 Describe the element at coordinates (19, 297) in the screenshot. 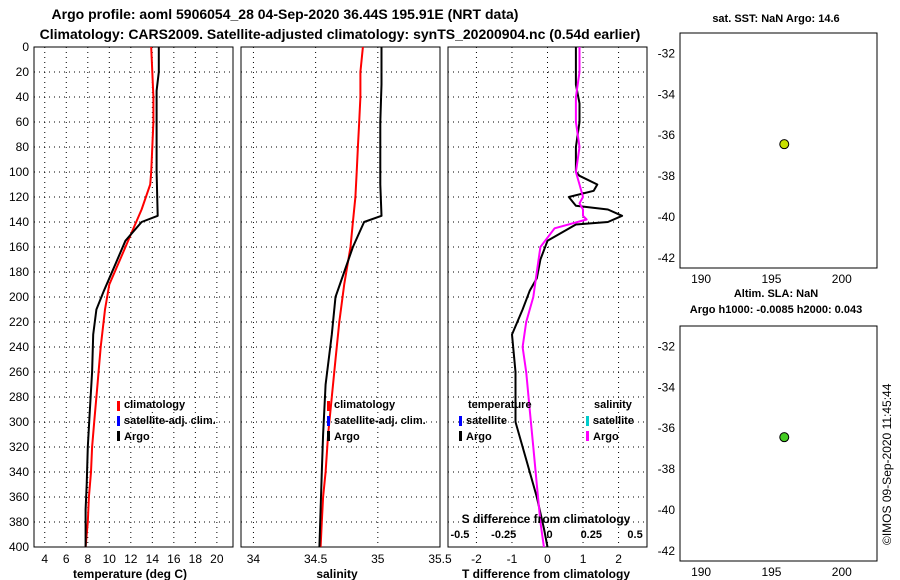

I see `depth-tick-label: 200` at that location.